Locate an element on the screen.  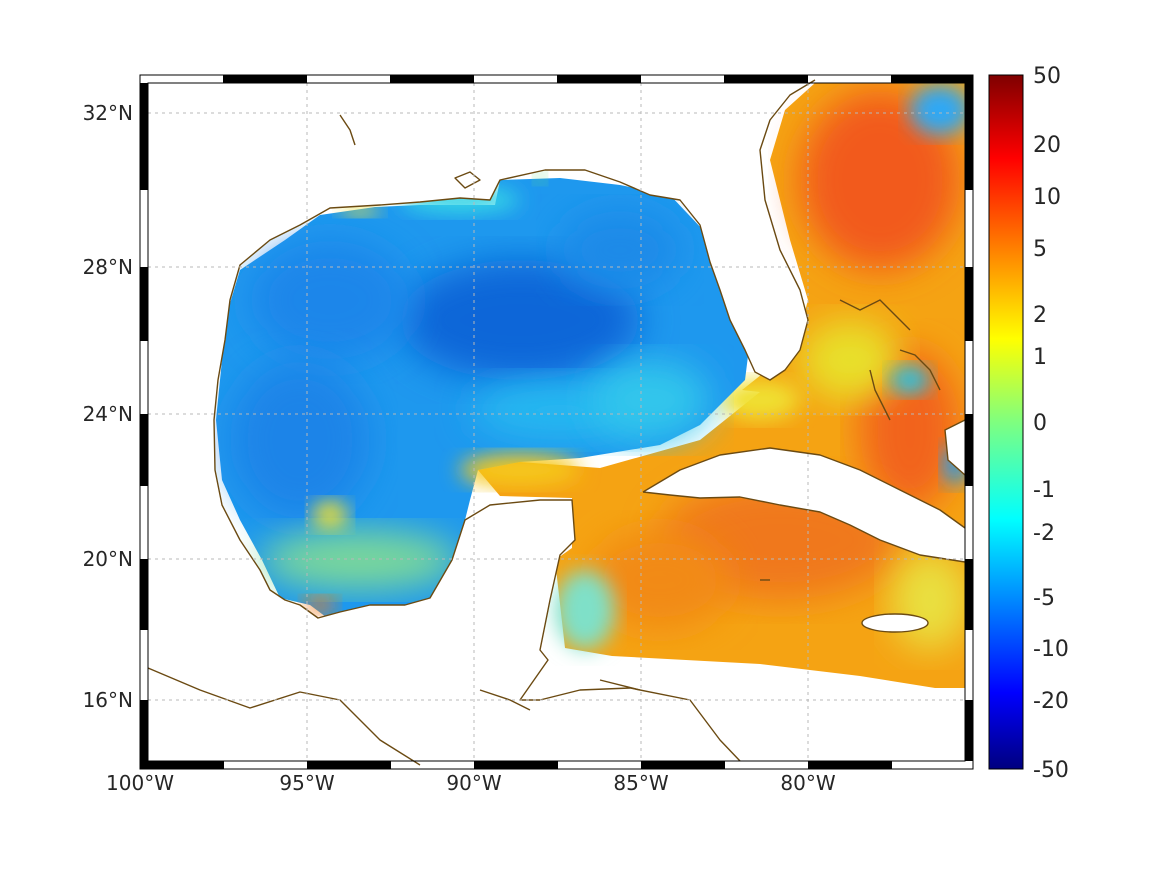
colorbar-tick-label: -20 is located at coordinates (1051, 701).